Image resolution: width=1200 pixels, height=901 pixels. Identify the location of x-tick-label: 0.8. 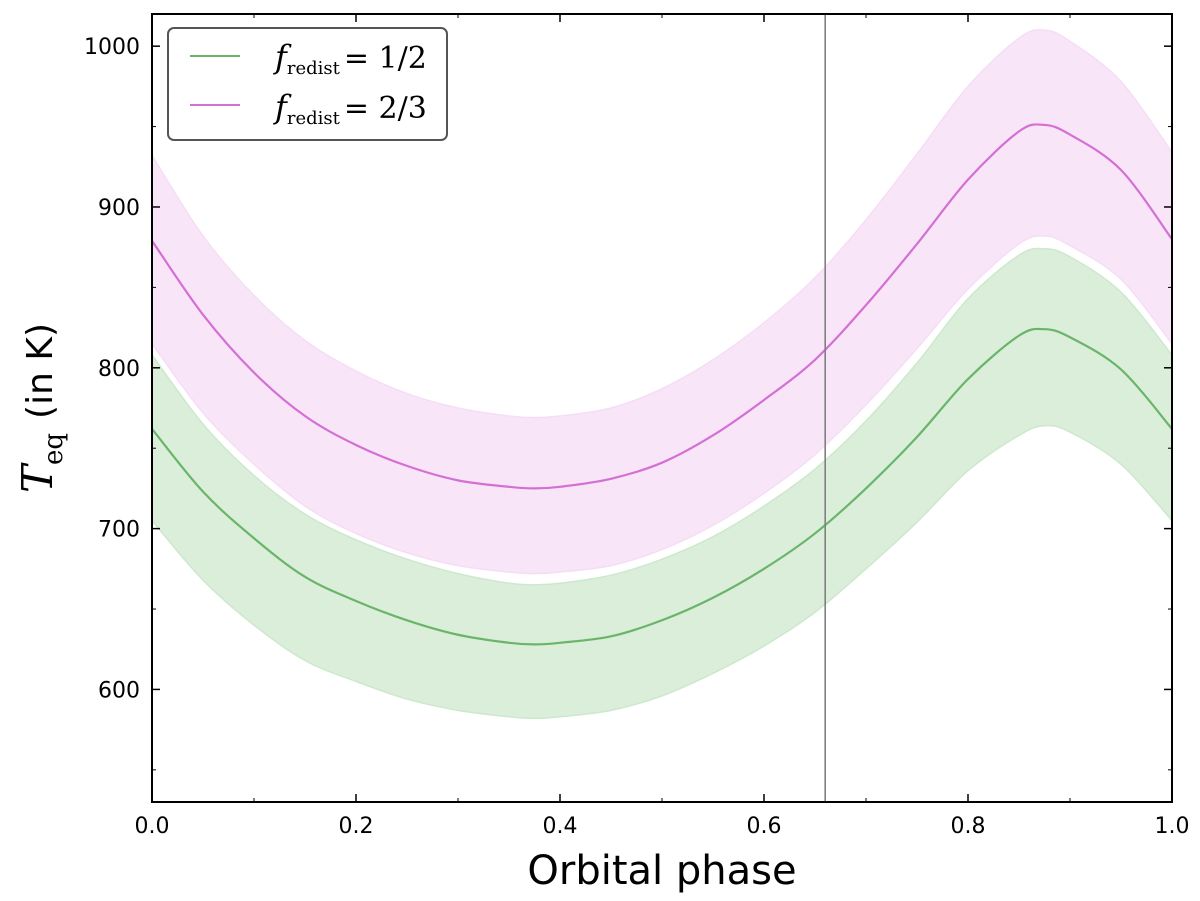
(968, 826).